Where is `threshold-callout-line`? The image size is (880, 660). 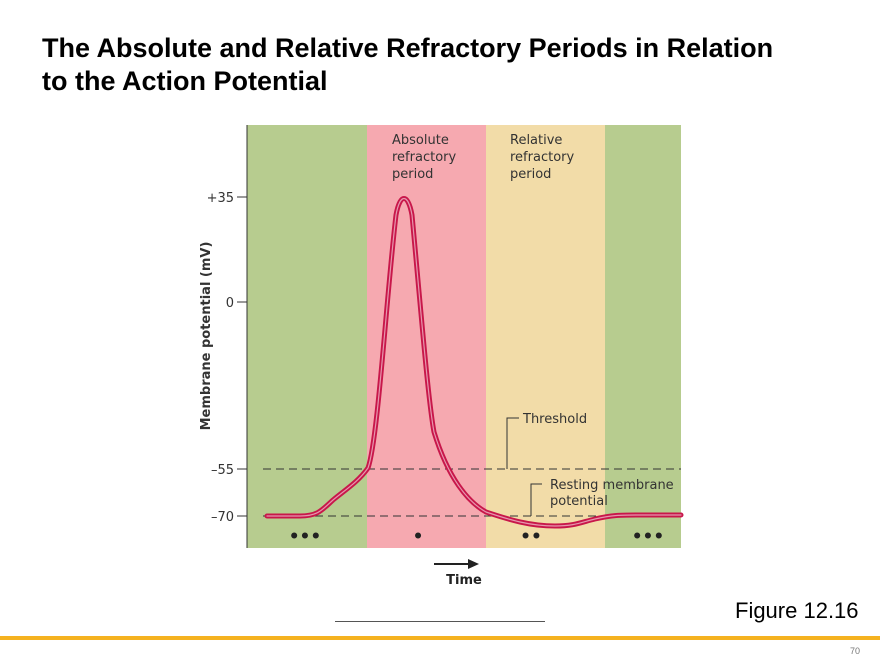
threshold-callout-line is located at coordinates (512, 443).